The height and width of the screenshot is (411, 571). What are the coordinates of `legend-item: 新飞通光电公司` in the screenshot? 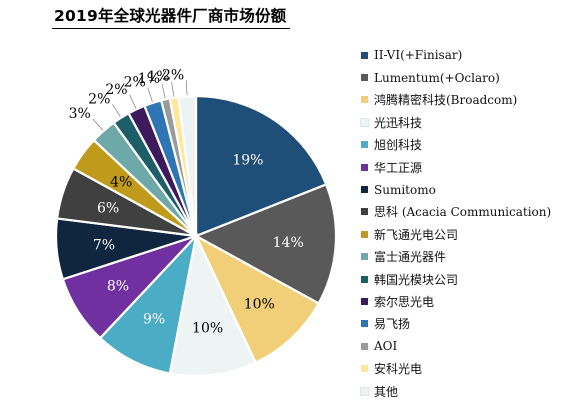 It's located at (456, 234).